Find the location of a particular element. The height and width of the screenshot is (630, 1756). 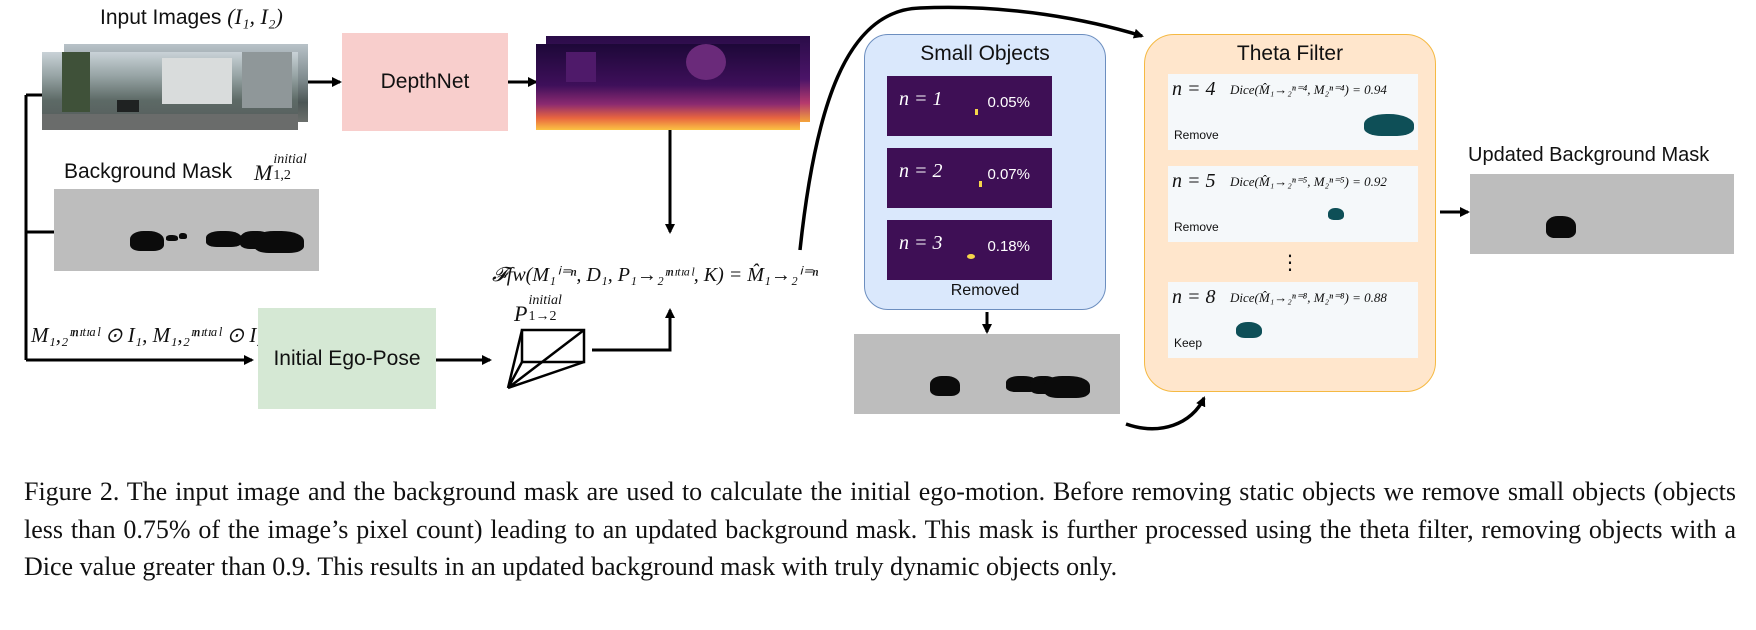

arrow-camera-to-formula is located at coordinates (633, 330).